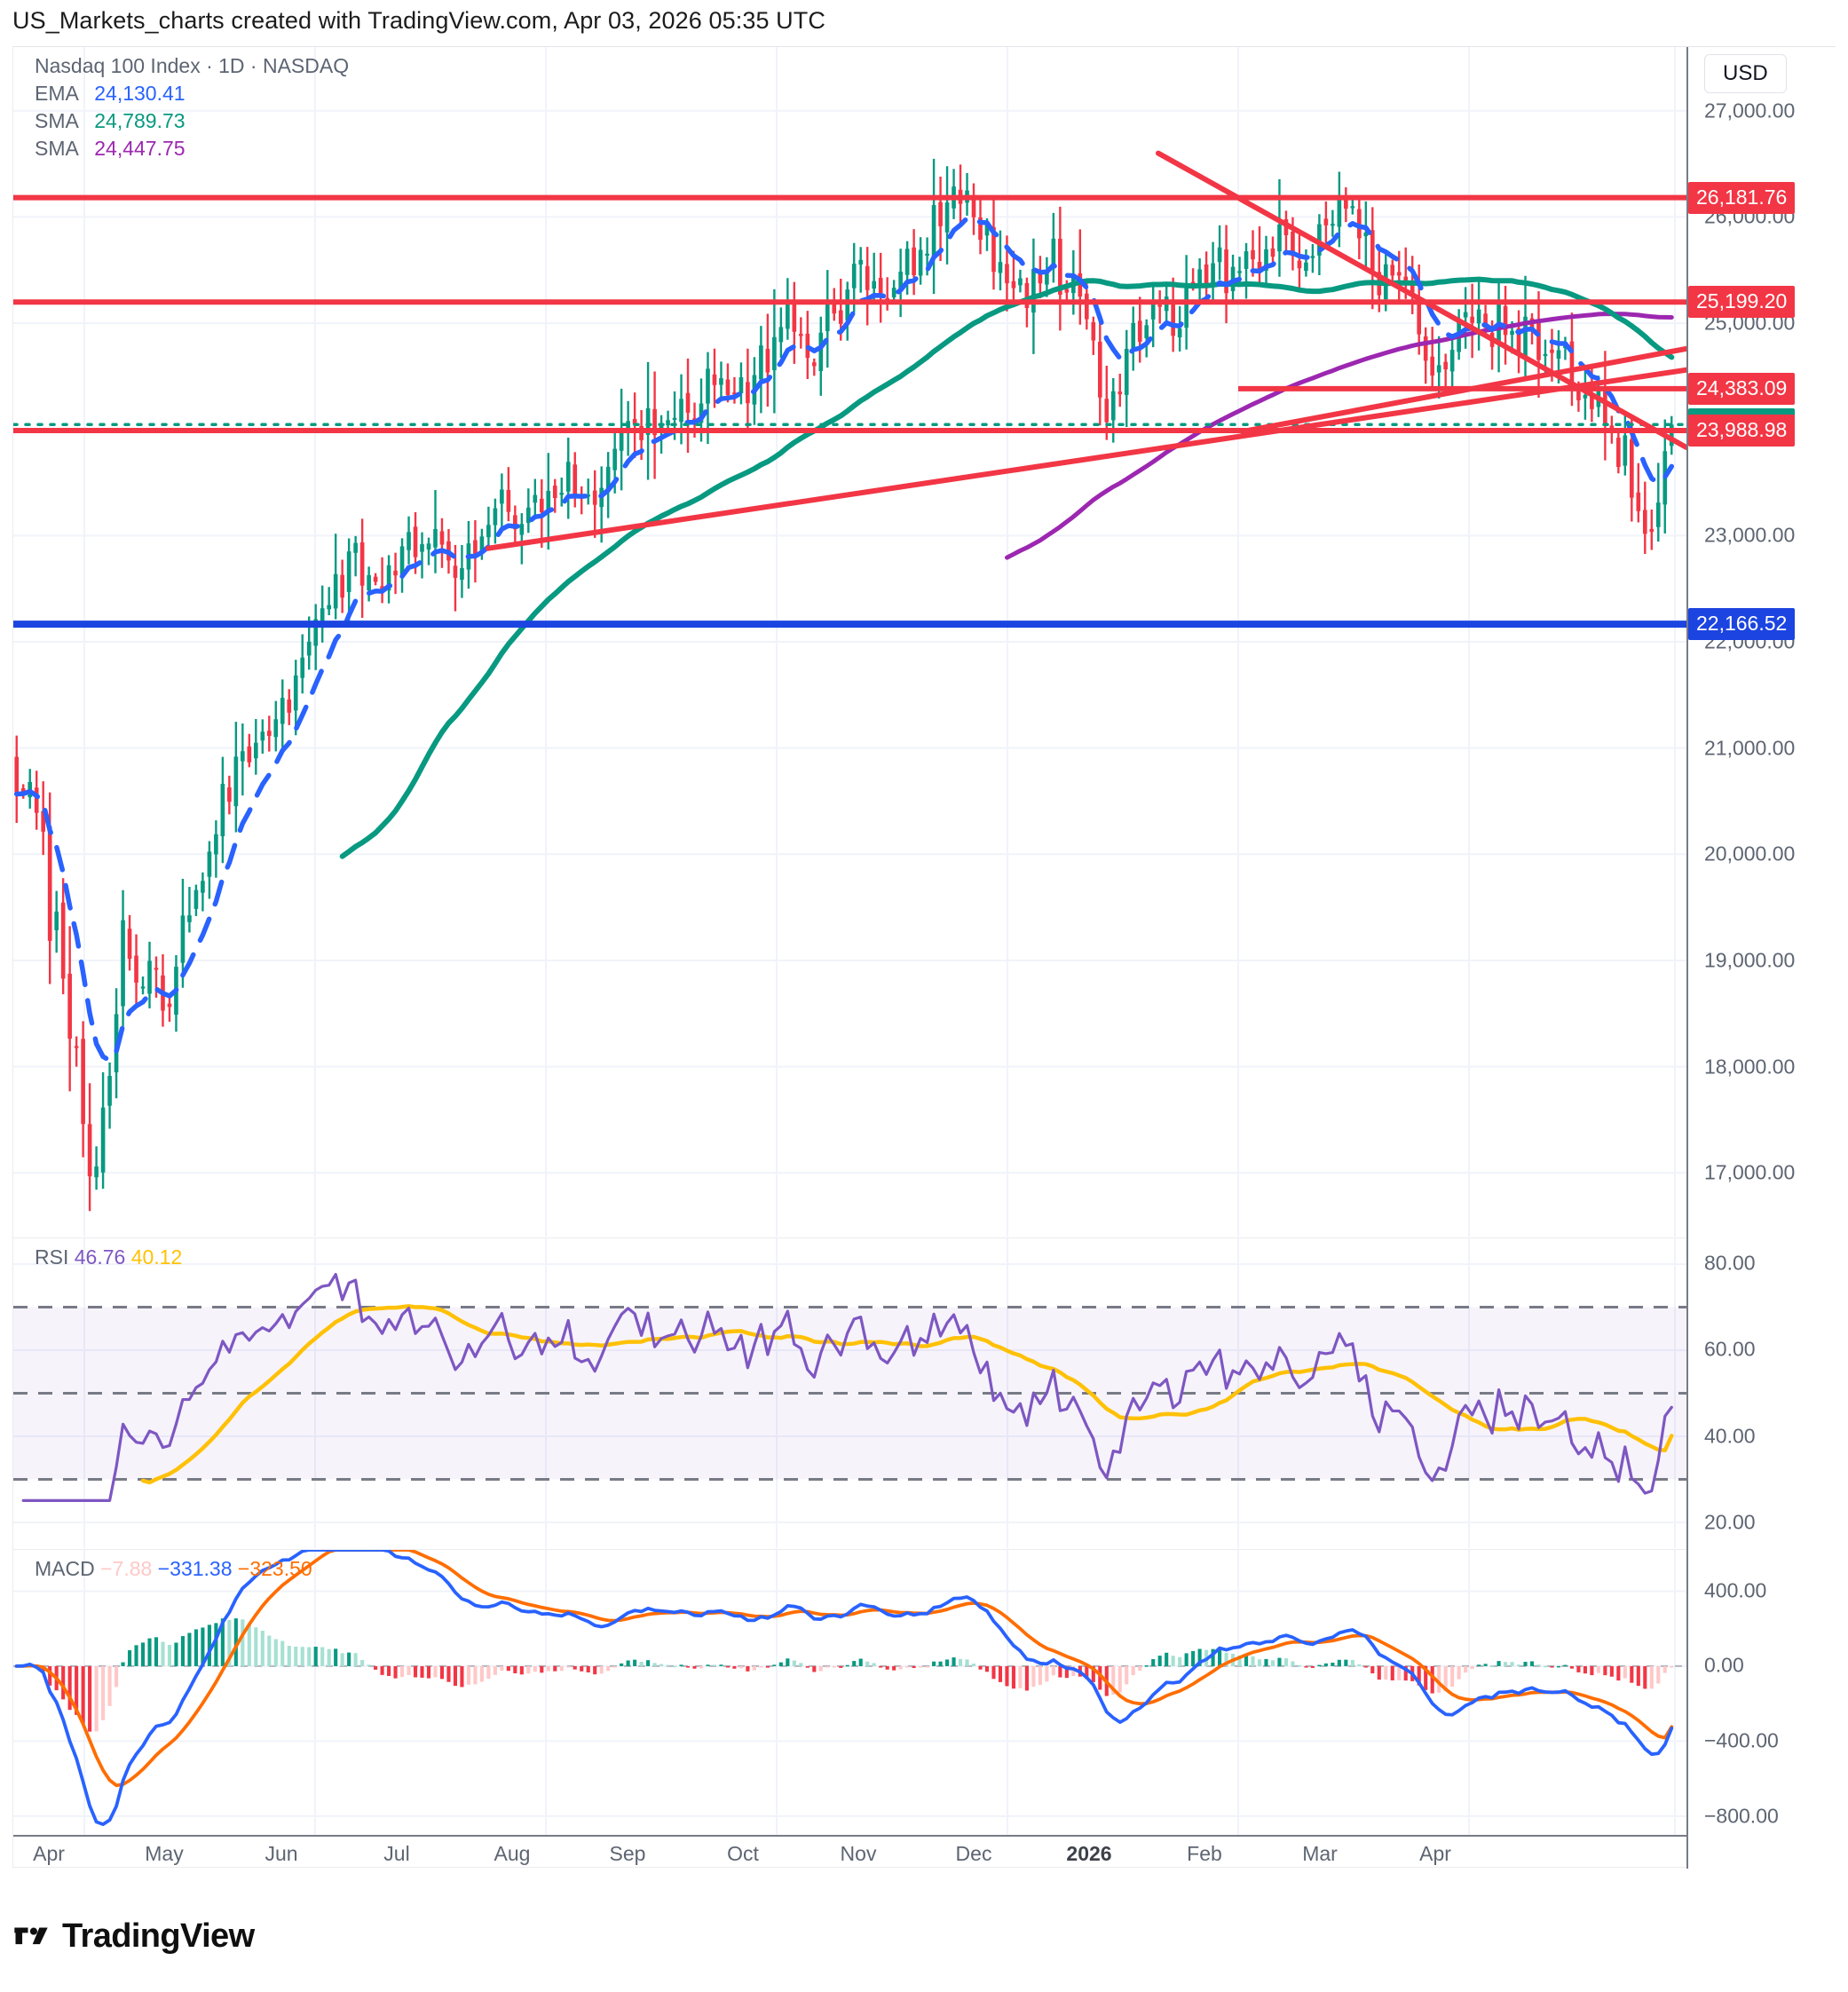 The height and width of the screenshot is (1992, 1848). Describe the element at coordinates (1741, 1816) in the screenshot. I see `macd-axis-tick: −800.00` at that location.